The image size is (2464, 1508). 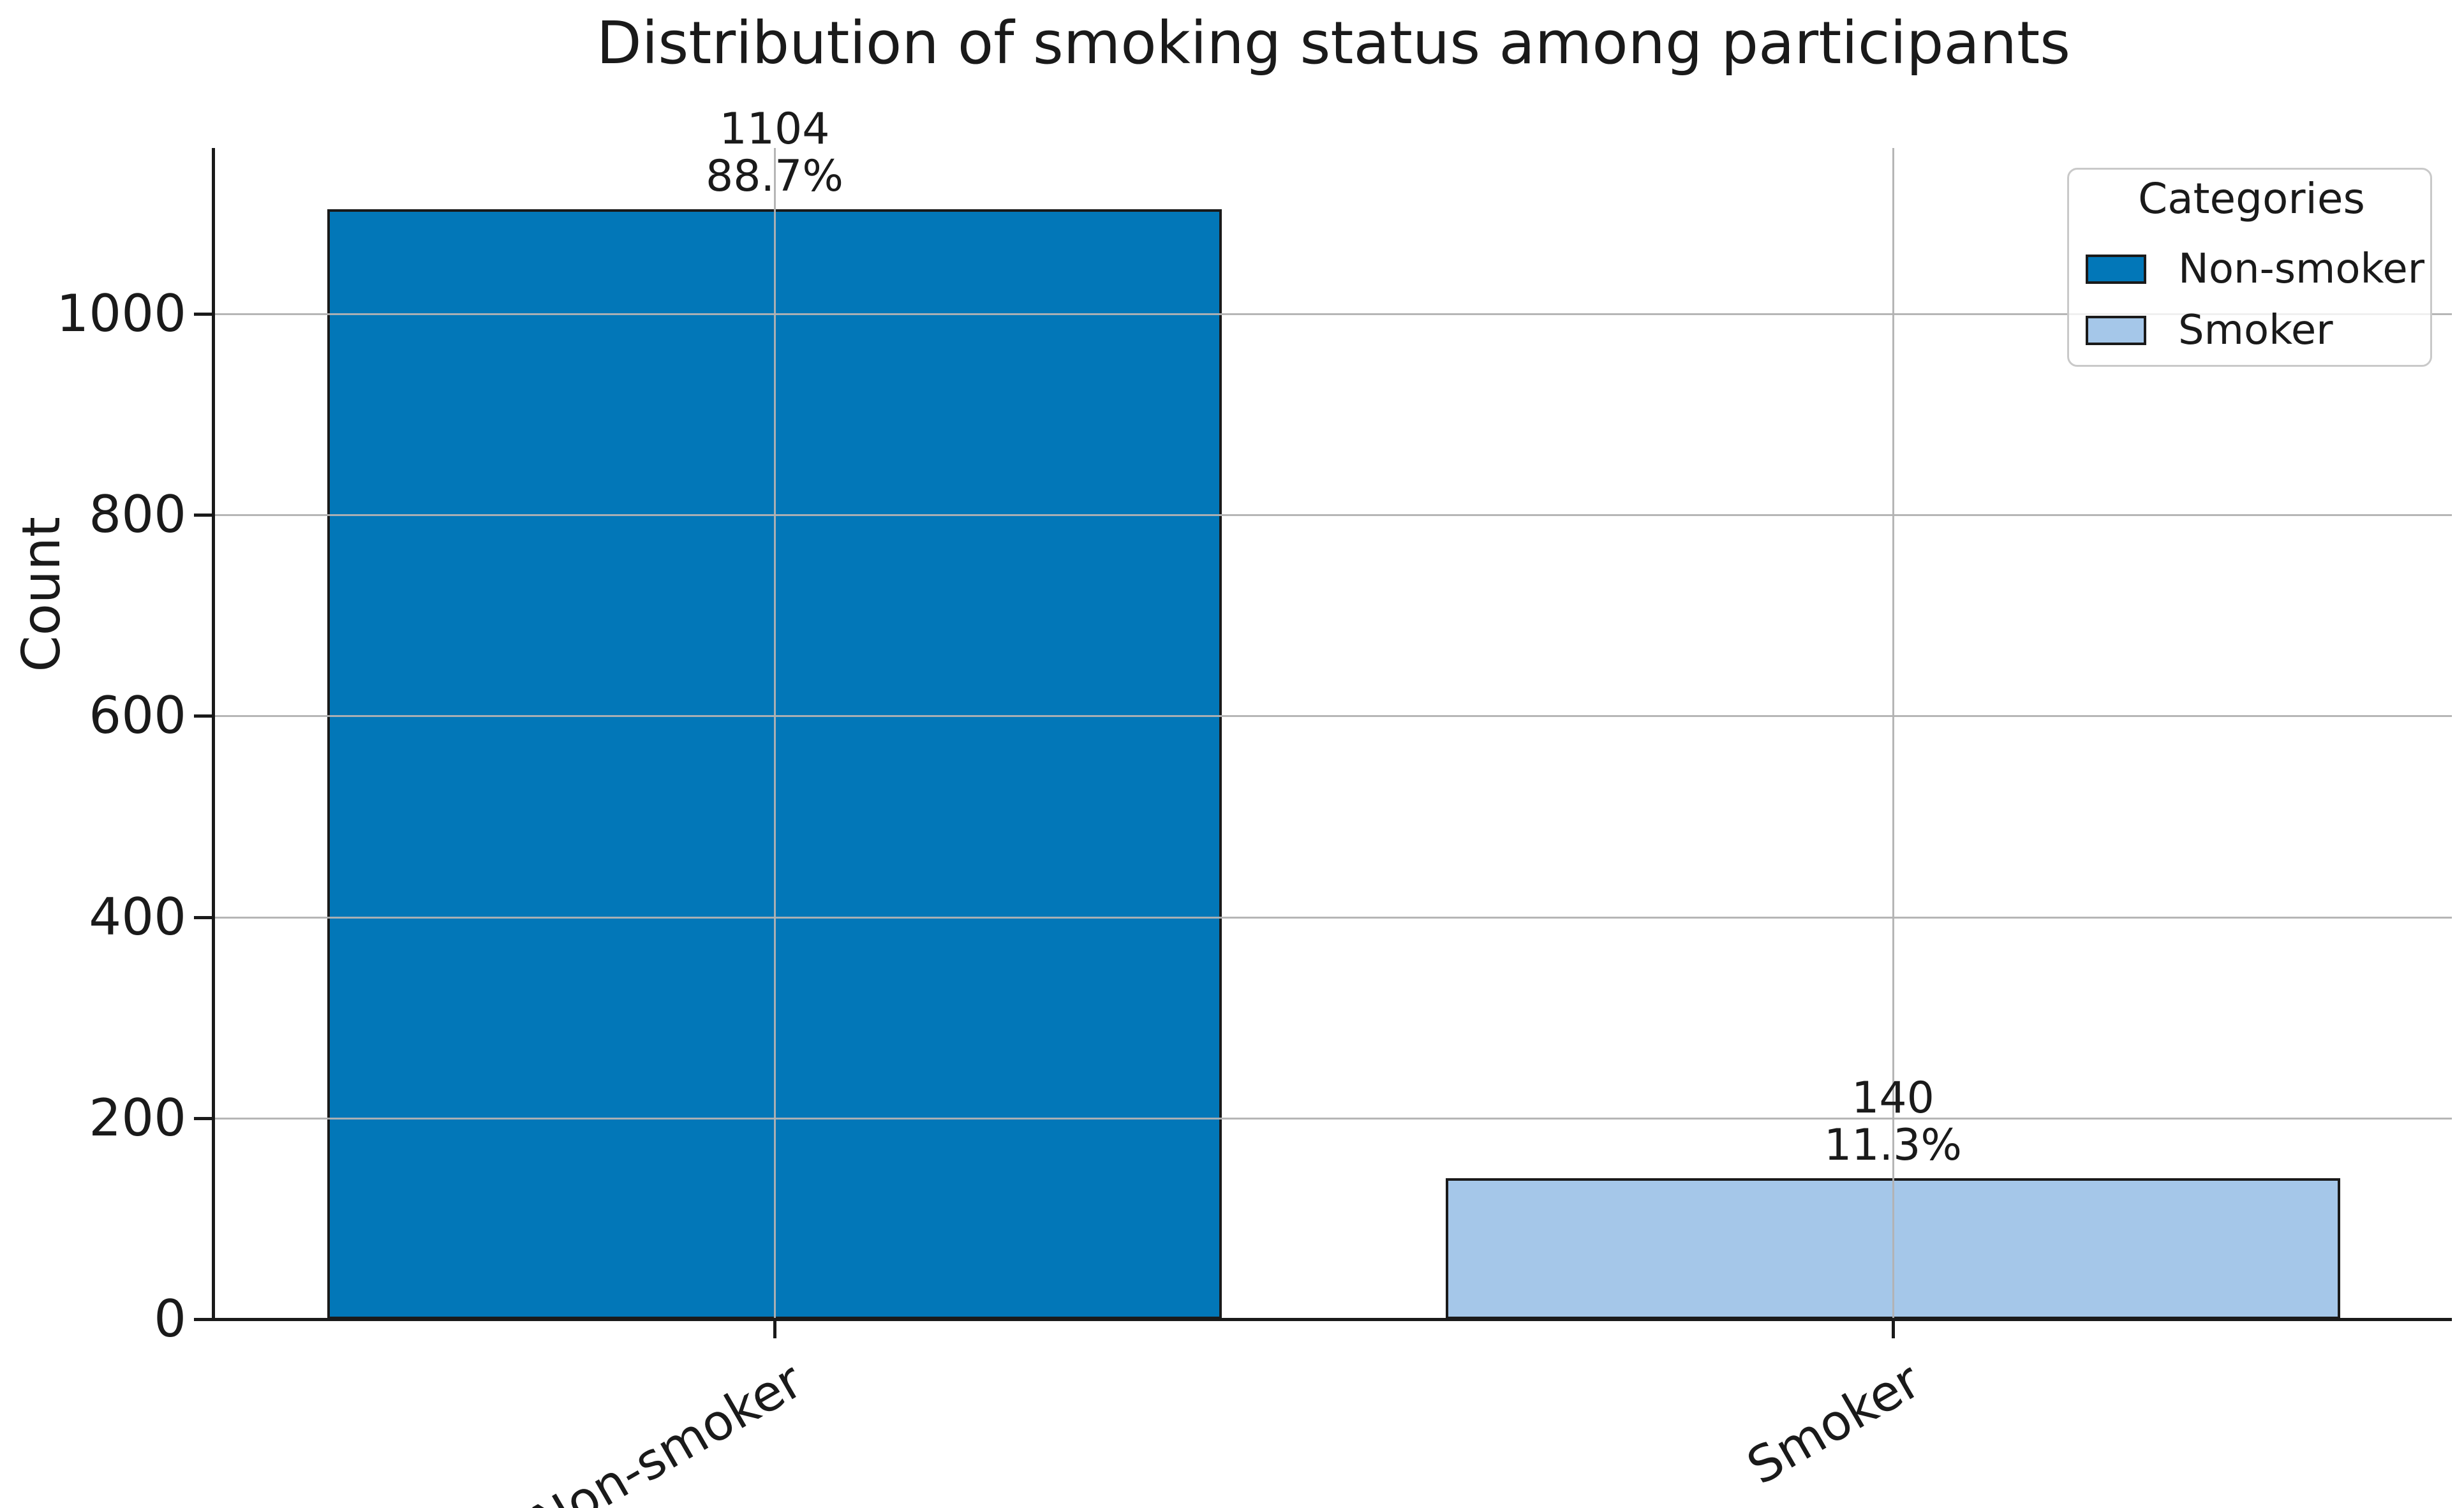 I want to click on y-tick-label: 0, so click(x=170, y=1319).